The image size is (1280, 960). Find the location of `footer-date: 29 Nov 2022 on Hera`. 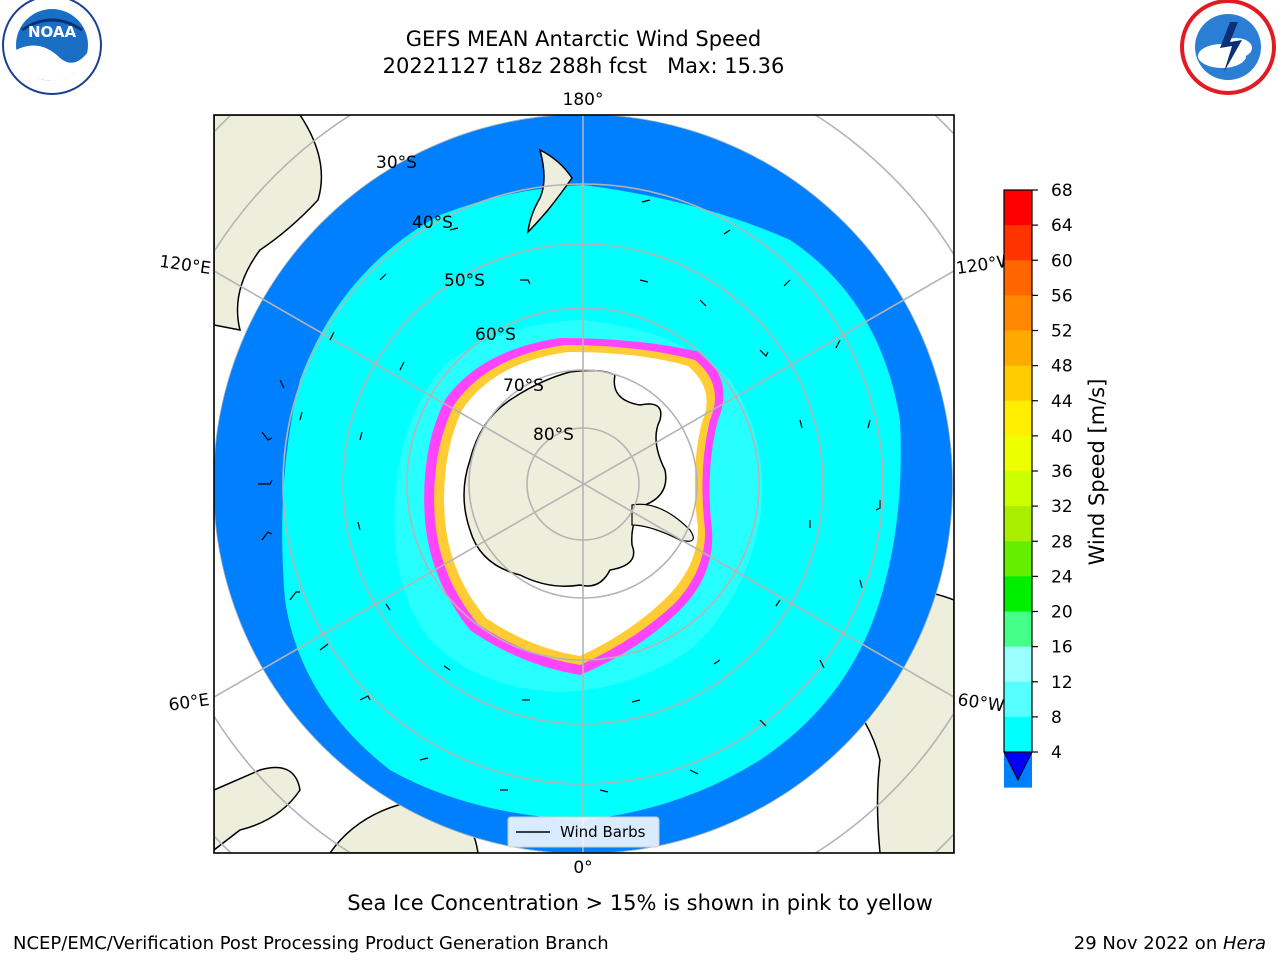

footer-date: 29 Nov 2022 on Hera is located at coordinates (1170, 943).